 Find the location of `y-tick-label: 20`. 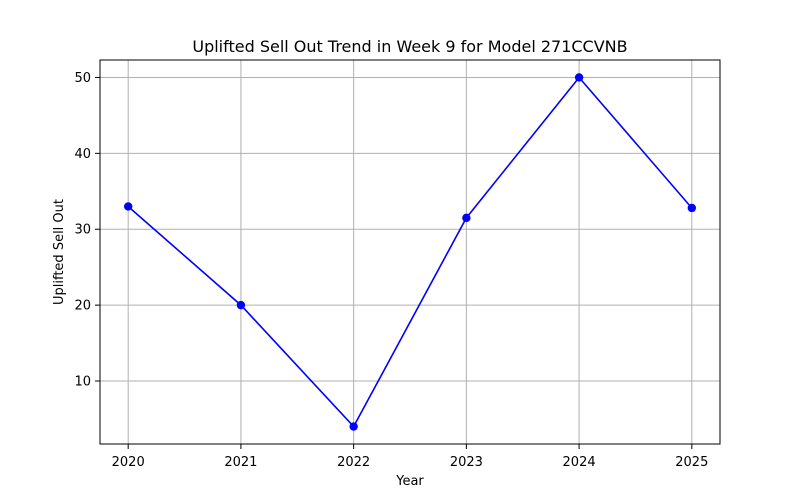

y-tick-label: 20 is located at coordinates (82, 306).